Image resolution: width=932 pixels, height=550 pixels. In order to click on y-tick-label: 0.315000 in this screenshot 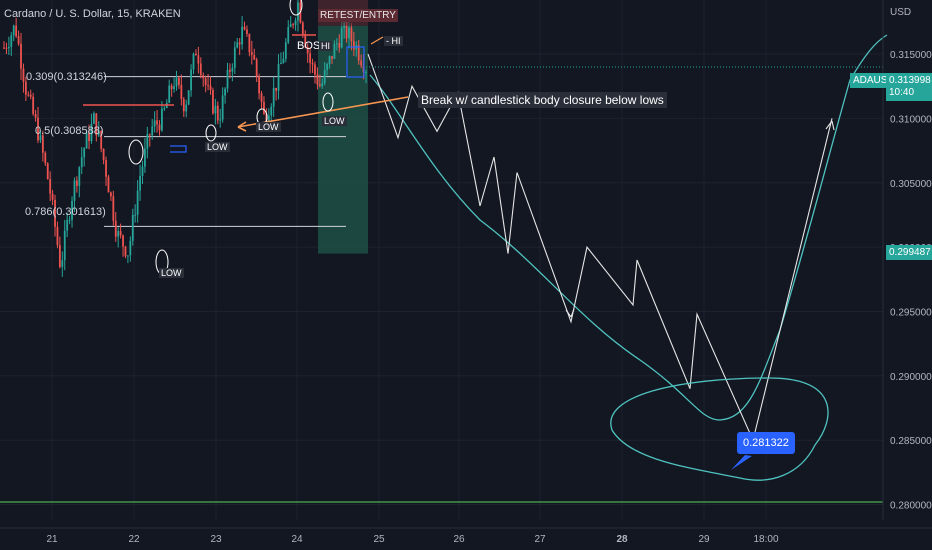, I will do `click(911, 55)`.